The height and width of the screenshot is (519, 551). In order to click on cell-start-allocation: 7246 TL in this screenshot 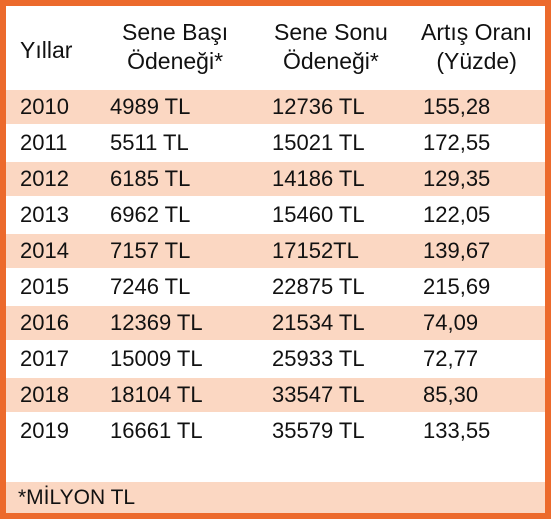, I will do `click(150, 286)`.